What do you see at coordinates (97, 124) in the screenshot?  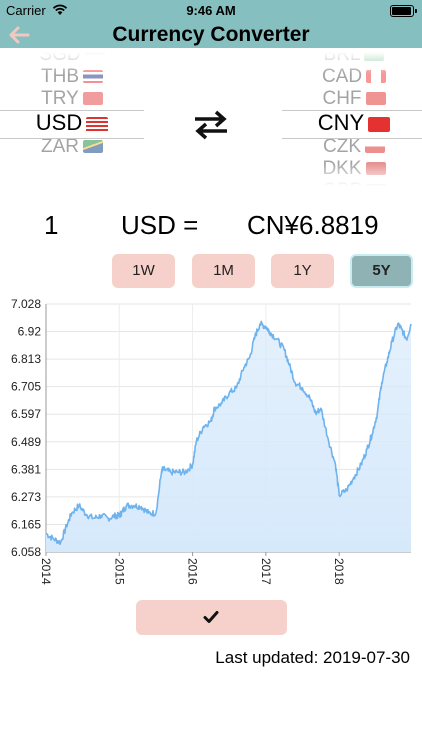 I see `flag-usa-icon` at bounding box center [97, 124].